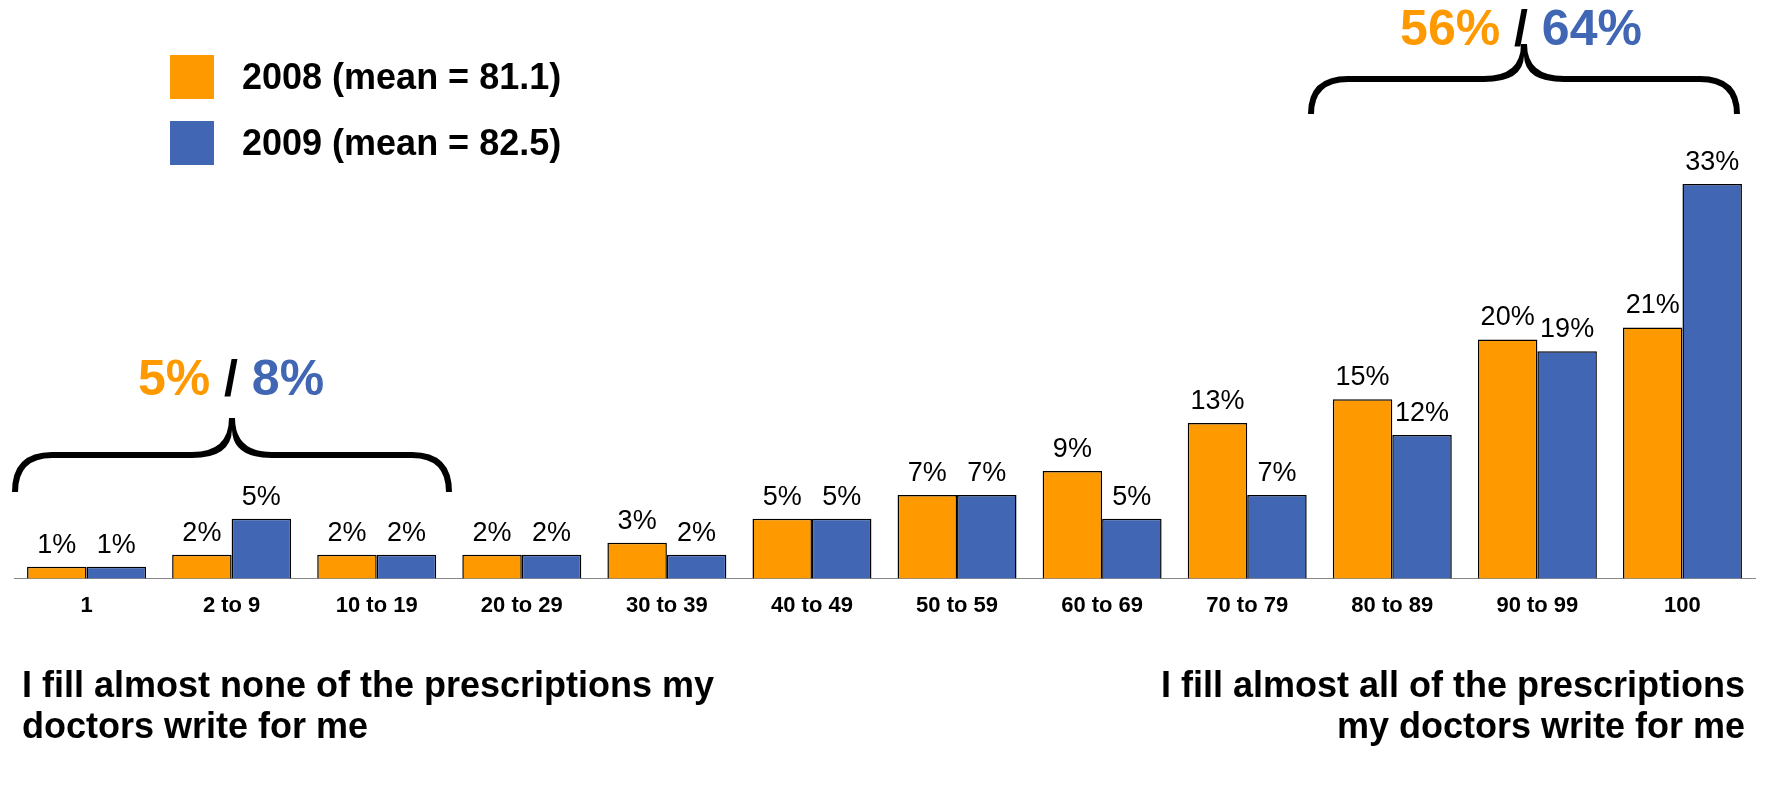 This screenshot has height=801, width=1765. What do you see at coordinates (231, 604) in the screenshot?
I see `x-tick-label: 2 to 9` at bounding box center [231, 604].